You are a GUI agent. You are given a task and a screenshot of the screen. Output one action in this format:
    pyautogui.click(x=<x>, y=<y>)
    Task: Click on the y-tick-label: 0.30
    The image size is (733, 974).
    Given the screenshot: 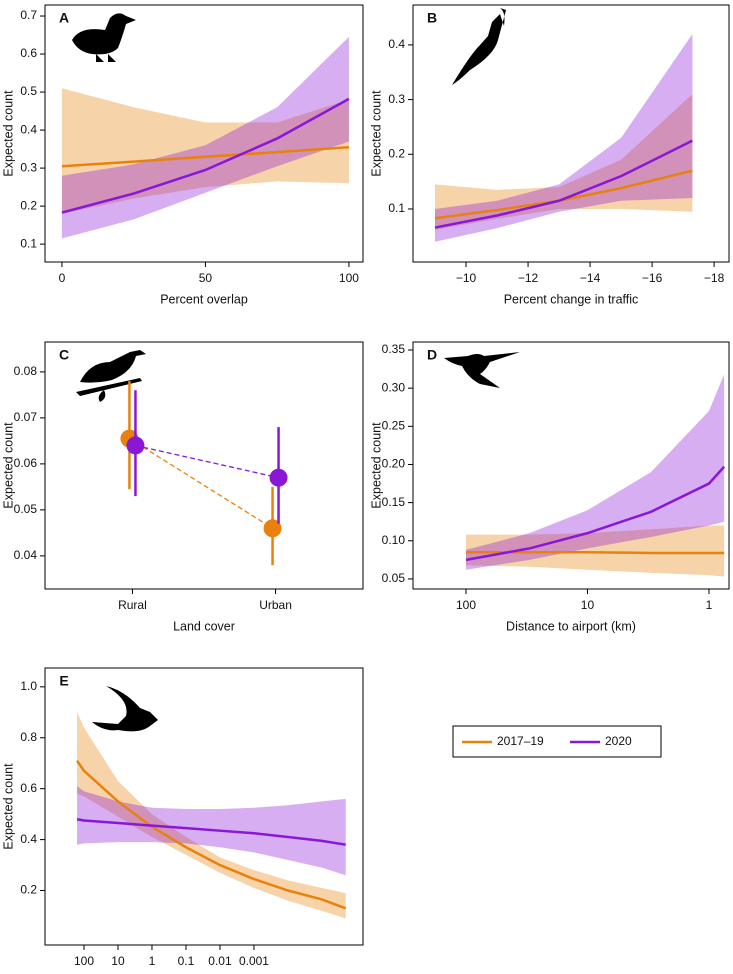 What is the action you would take?
    pyautogui.click(x=394, y=387)
    